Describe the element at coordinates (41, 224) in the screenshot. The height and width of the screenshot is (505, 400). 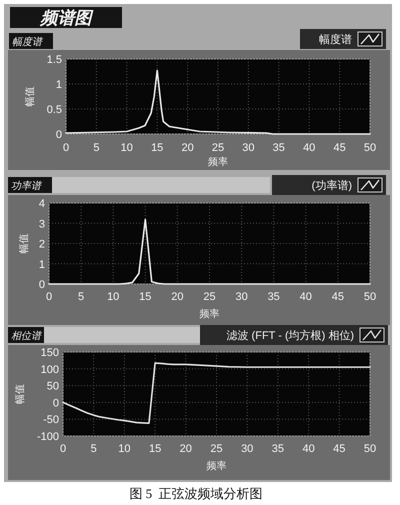
I see `y-tick-label: 3` at that location.